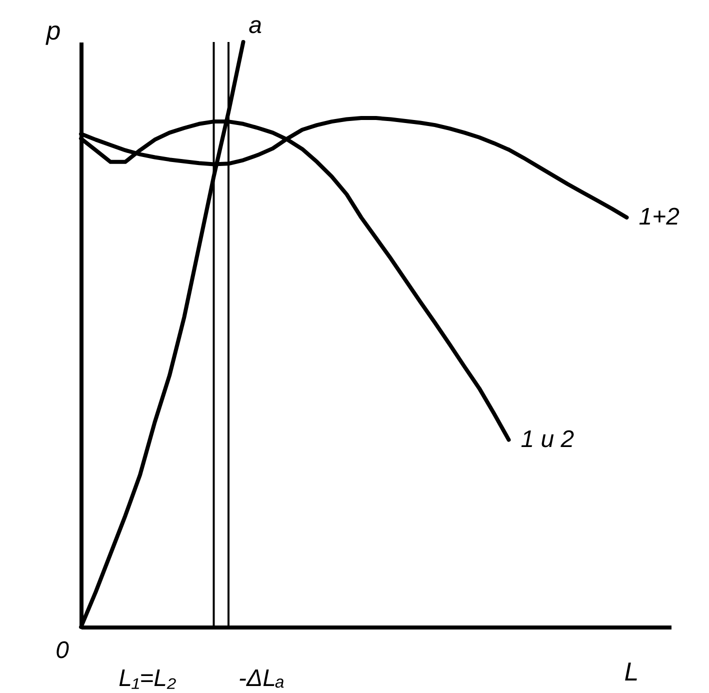 This screenshot has height=693, width=709. What do you see at coordinates (147, 678) in the screenshot?
I see `text: L₁=L₂` at bounding box center [147, 678].